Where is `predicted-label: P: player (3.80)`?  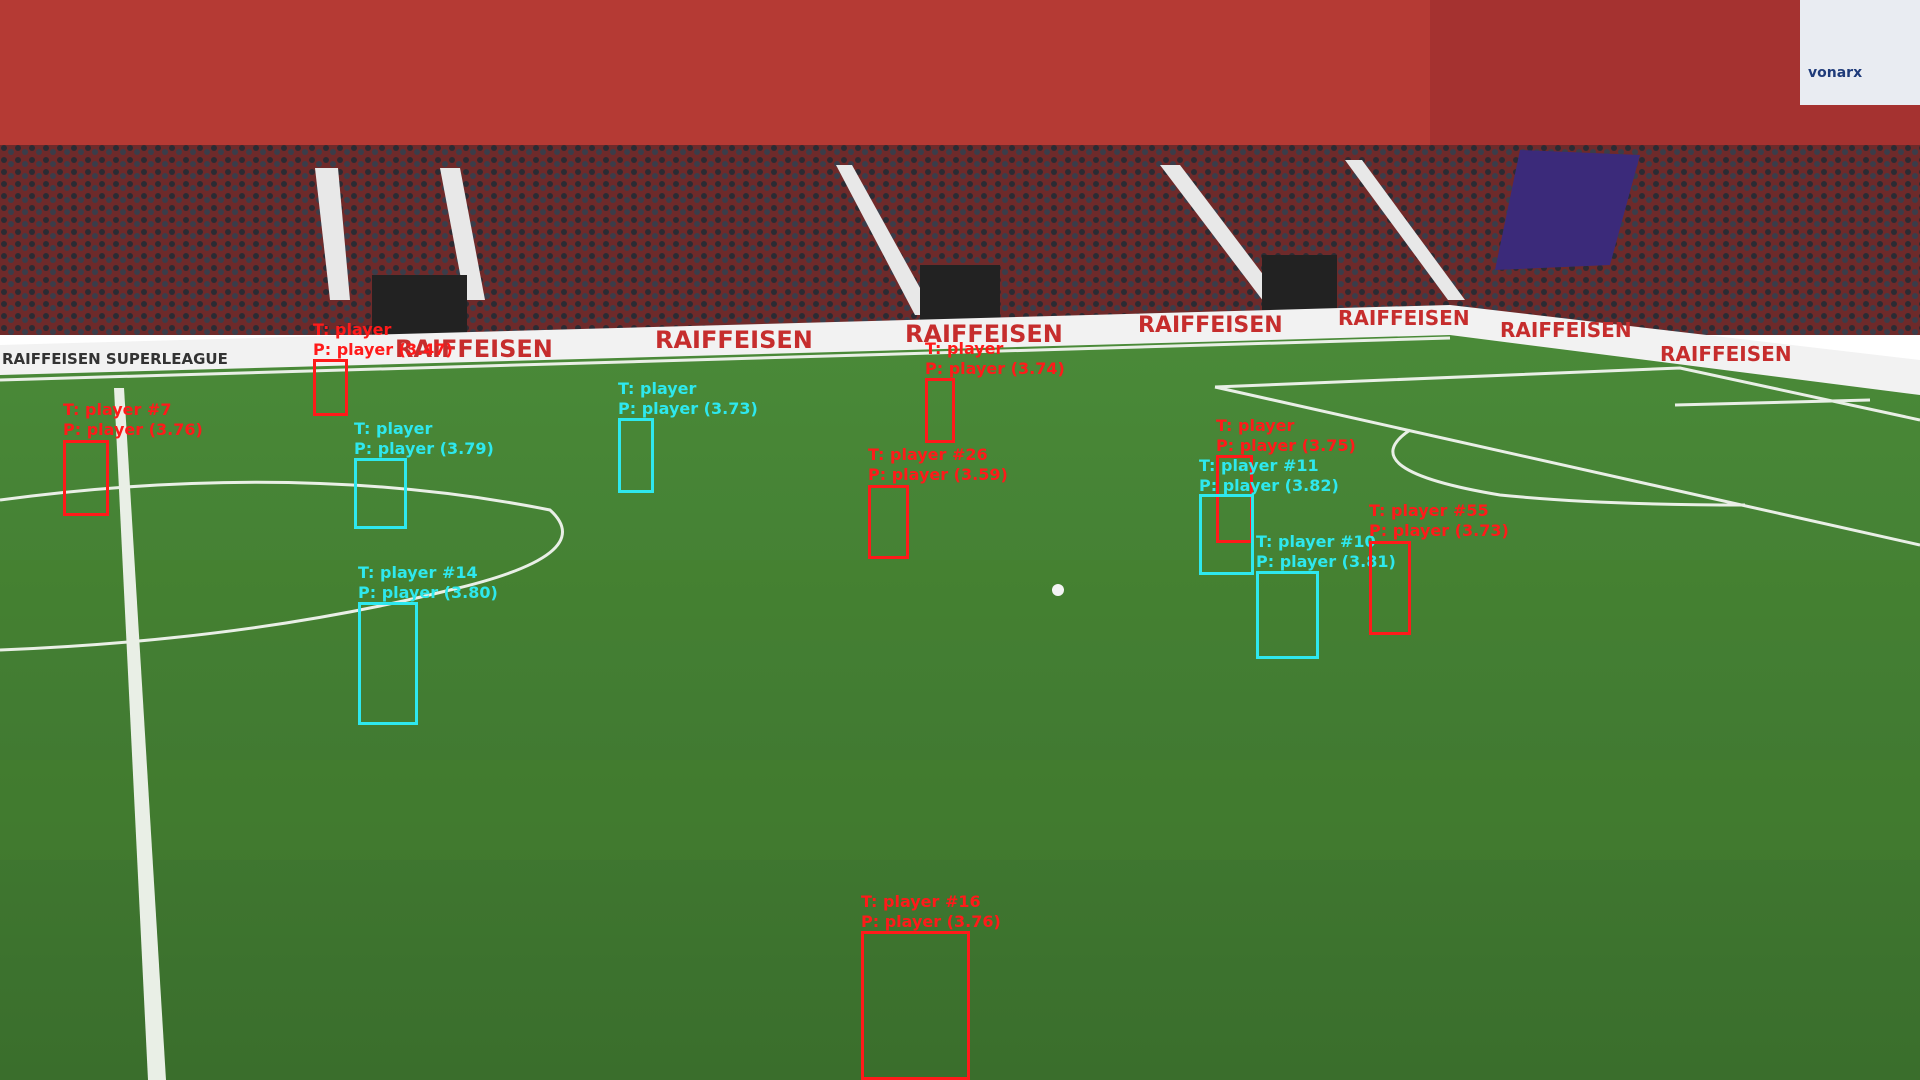 predicted-label: P: player (3.80) is located at coordinates (428, 592).